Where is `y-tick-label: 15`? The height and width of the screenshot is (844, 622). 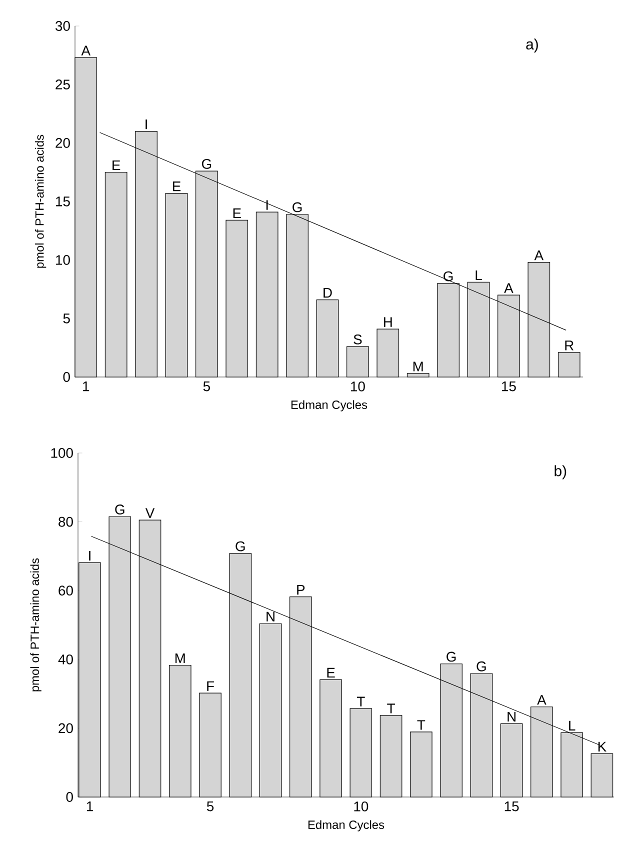
y-tick-label: 15 is located at coordinates (63, 201).